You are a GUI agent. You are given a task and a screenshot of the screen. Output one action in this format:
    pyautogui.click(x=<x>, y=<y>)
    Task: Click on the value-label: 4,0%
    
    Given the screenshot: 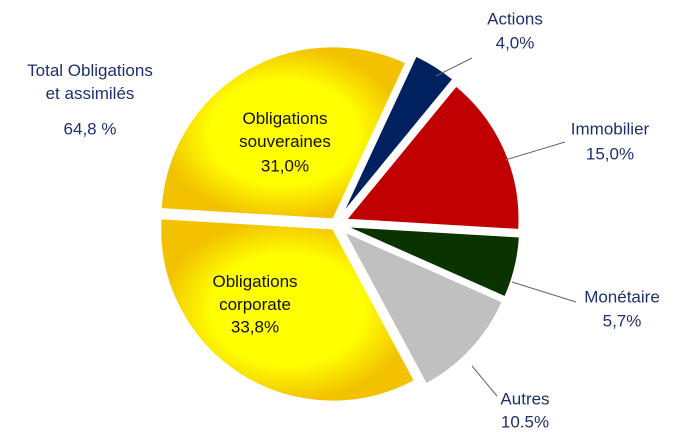 What is the action you would take?
    pyautogui.click(x=515, y=42)
    